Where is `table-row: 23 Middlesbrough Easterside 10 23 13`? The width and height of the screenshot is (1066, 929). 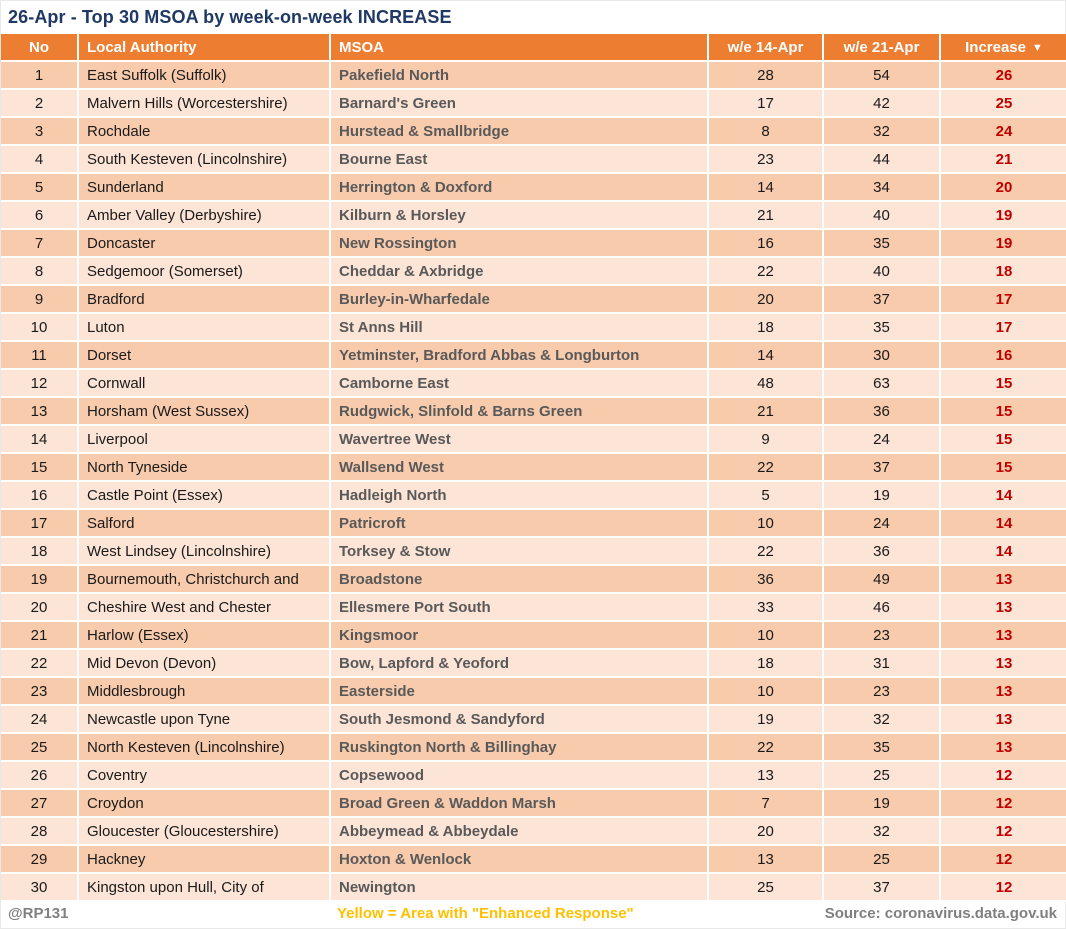 table-row: 23 Middlesbrough Easterside 10 23 13 is located at coordinates (533, 692).